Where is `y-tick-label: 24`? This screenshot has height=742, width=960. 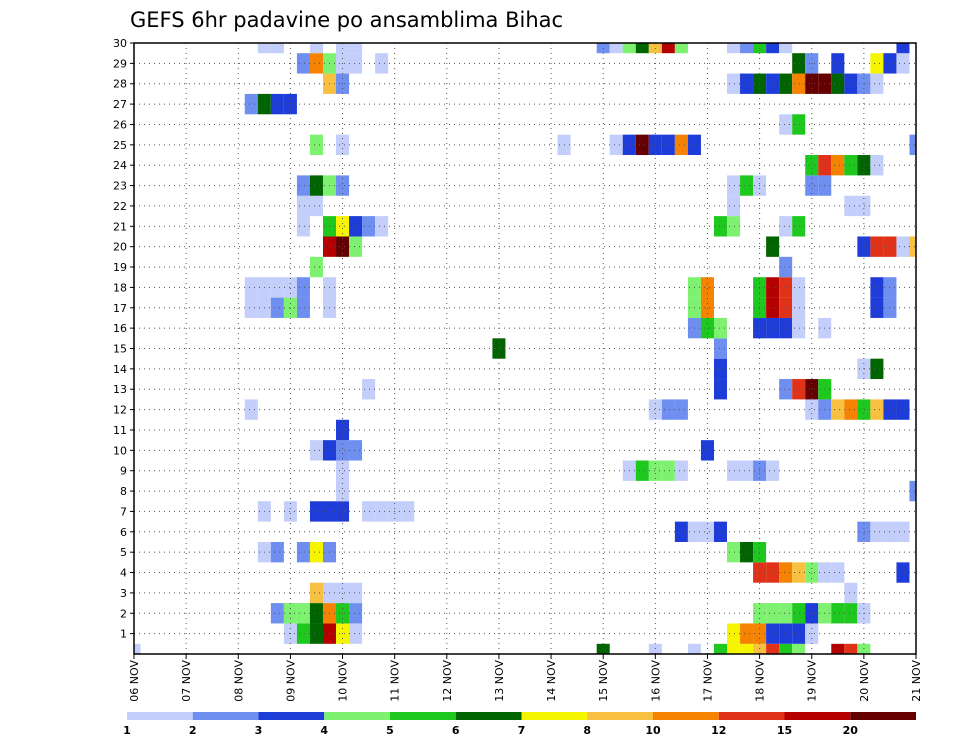
y-tick-label: 24 is located at coordinates (120, 165).